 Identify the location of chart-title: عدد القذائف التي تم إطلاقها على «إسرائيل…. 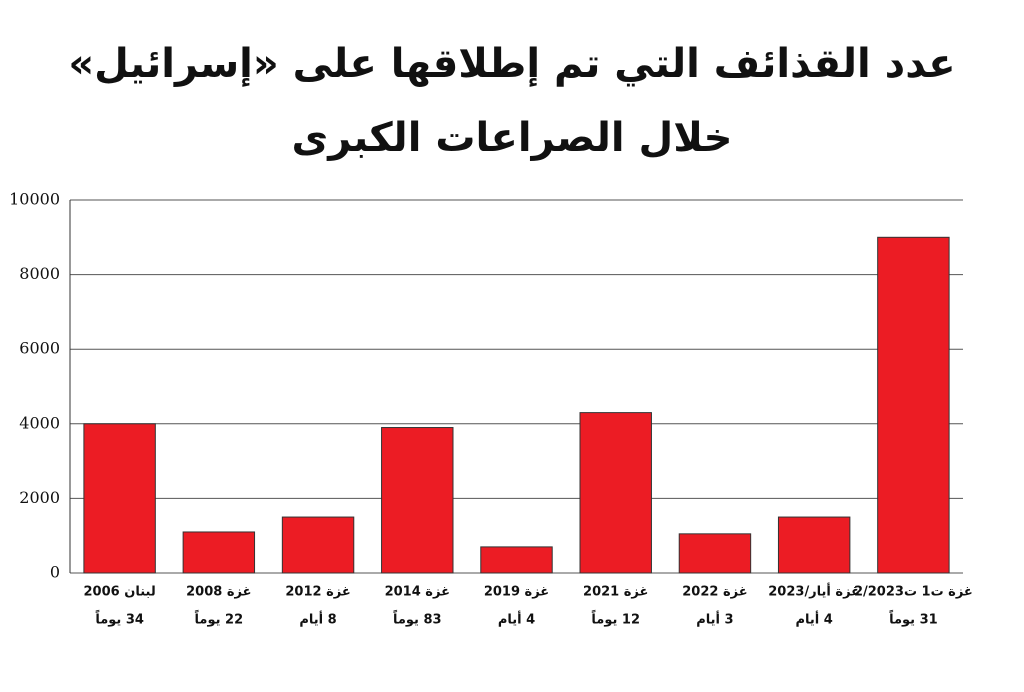
(511, 64).